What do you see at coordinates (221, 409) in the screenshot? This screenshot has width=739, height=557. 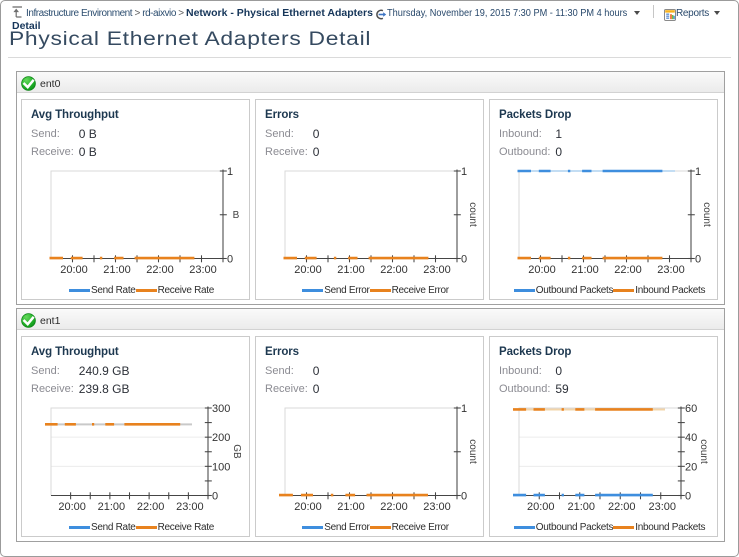 I see `svg-text: 300` at bounding box center [221, 409].